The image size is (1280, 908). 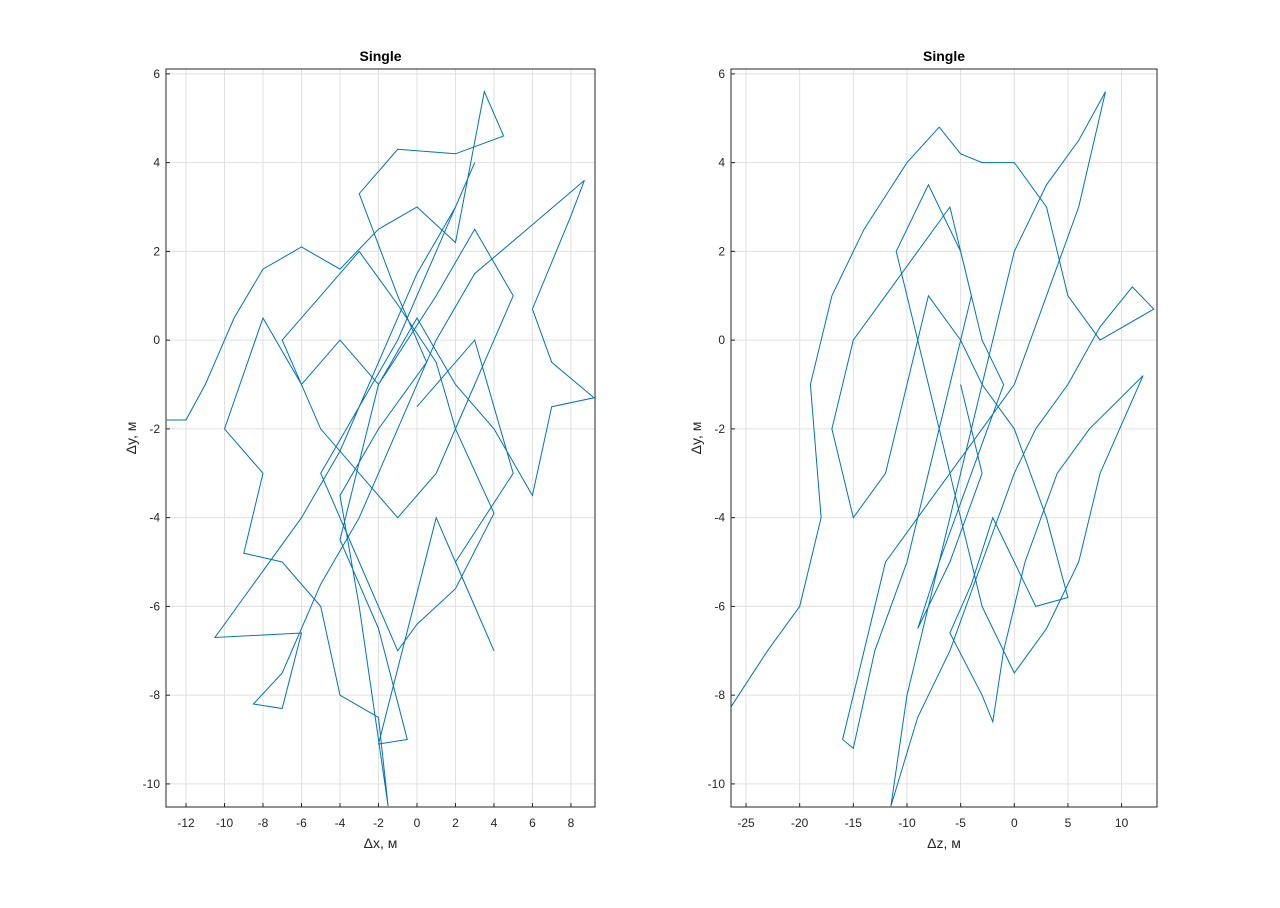 What do you see at coordinates (378, 823) in the screenshot?
I see `x-tick-label: -2` at bounding box center [378, 823].